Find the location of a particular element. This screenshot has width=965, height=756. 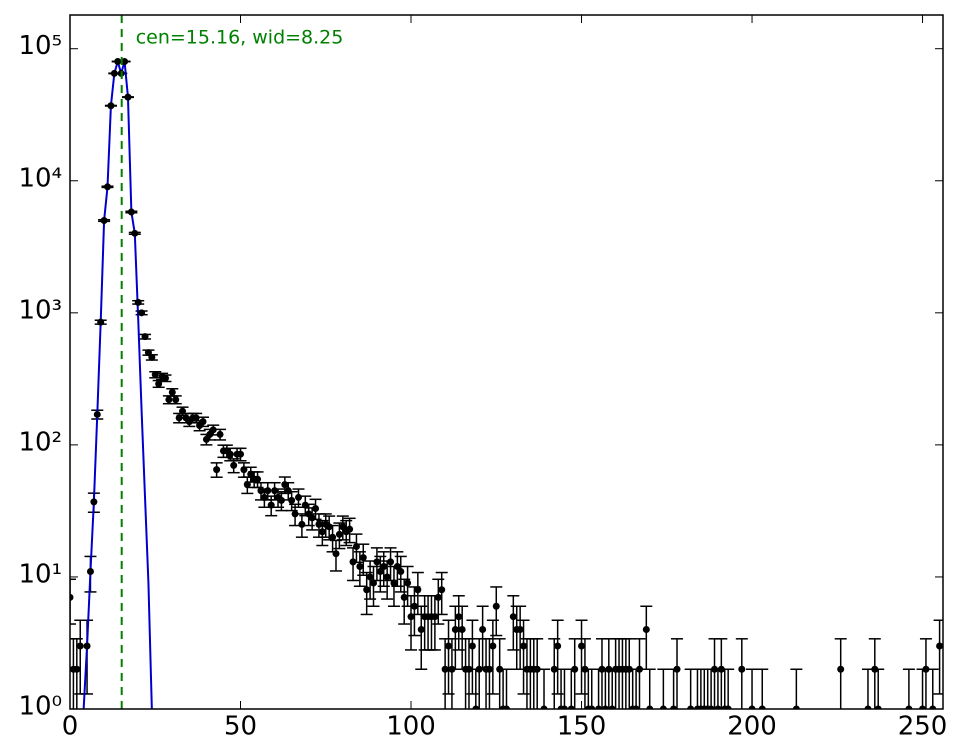

y-tick-label: 10⁴ is located at coordinates (40, 178).